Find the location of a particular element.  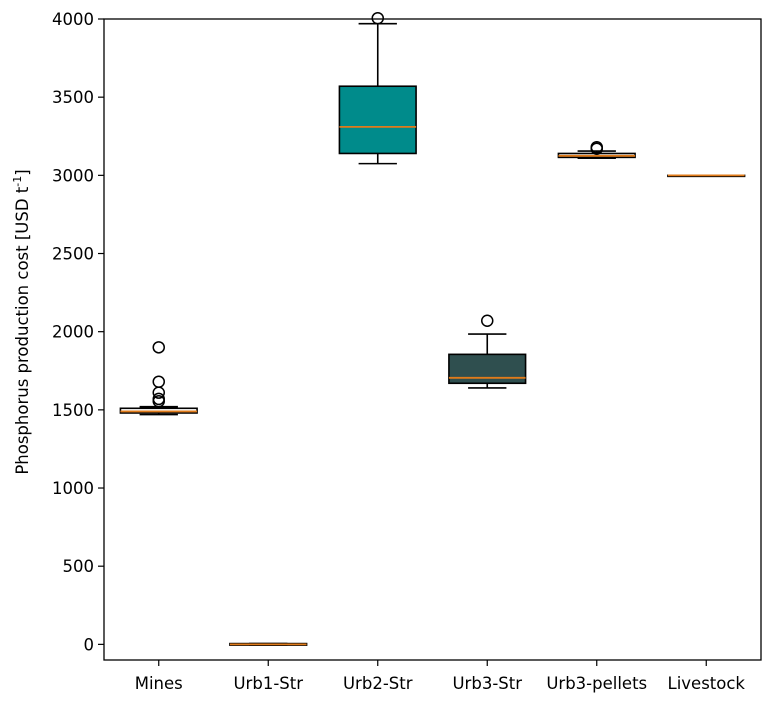

y-tick-label: 3000 is located at coordinates (73, 175).